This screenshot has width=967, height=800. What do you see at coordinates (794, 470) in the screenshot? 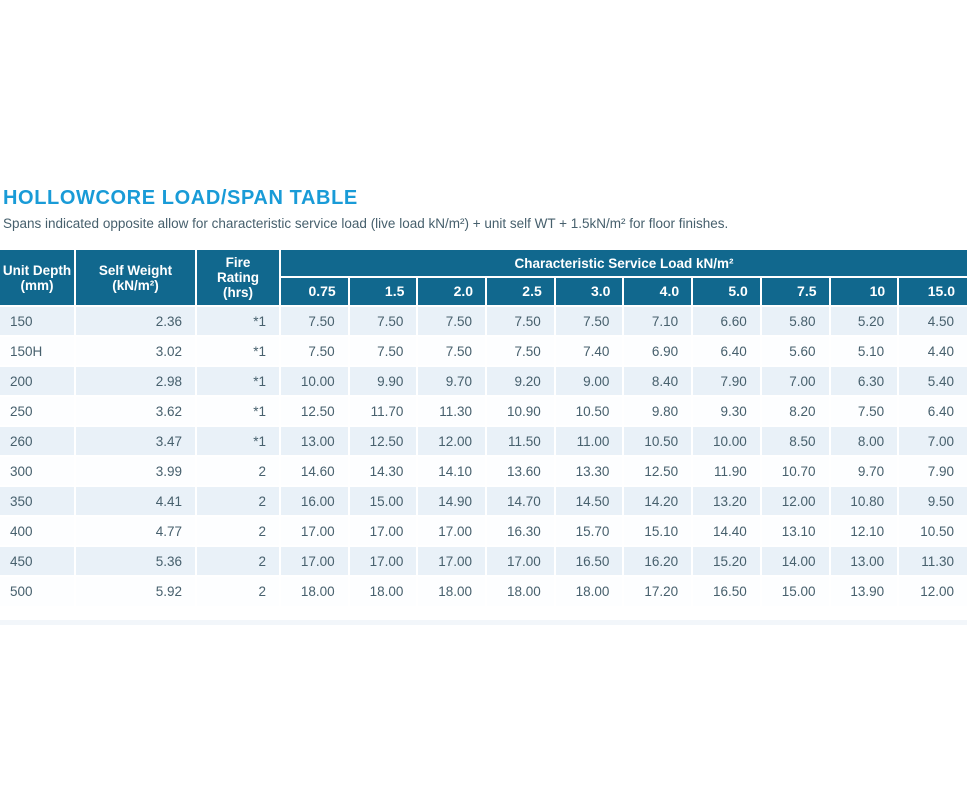
I see `load-value-cell: 10.70` at bounding box center [794, 470].